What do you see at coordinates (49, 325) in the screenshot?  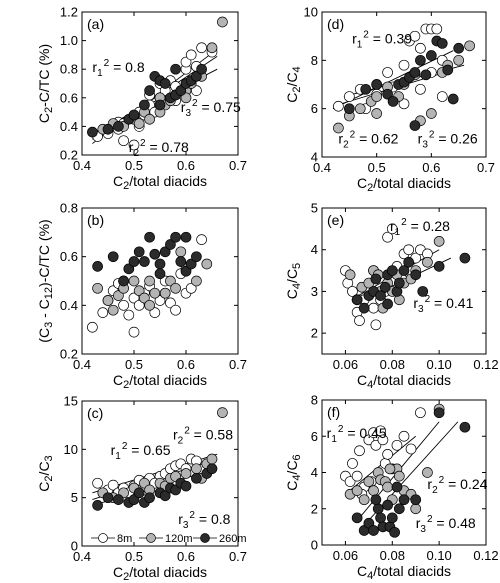 I see `y-axis-label-sub: 3` at bounding box center [49, 325].